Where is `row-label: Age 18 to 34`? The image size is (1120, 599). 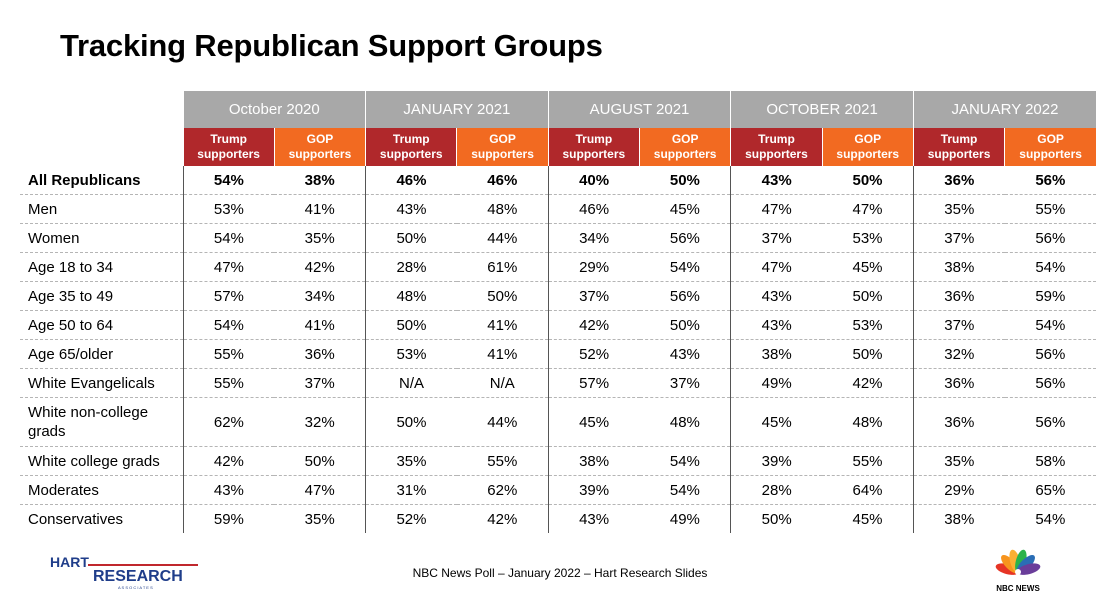 row-label: Age 18 to 34 is located at coordinates (101, 267).